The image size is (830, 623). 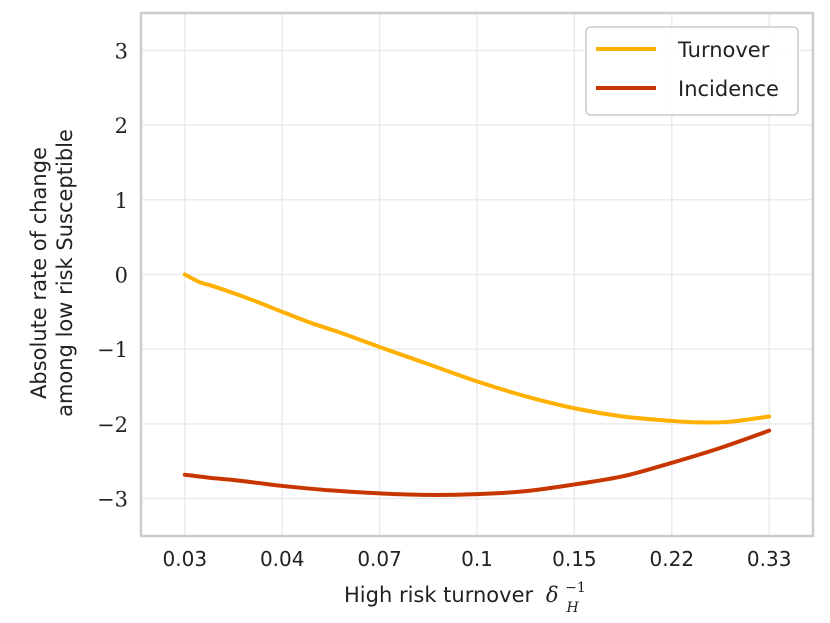 I want to click on x-tick-labels: 0.03 0.04 0.07 0.1 0.15 0.22 0.33, so click(x=477, y=559).